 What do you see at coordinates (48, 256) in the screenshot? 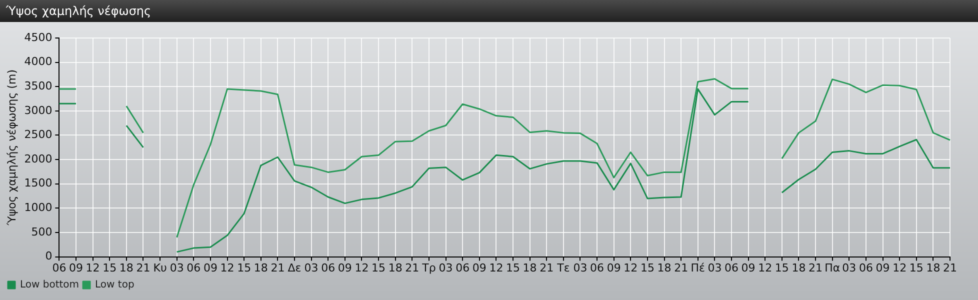
I see `y-tick-label: 0` at bounding box center [48, 256].